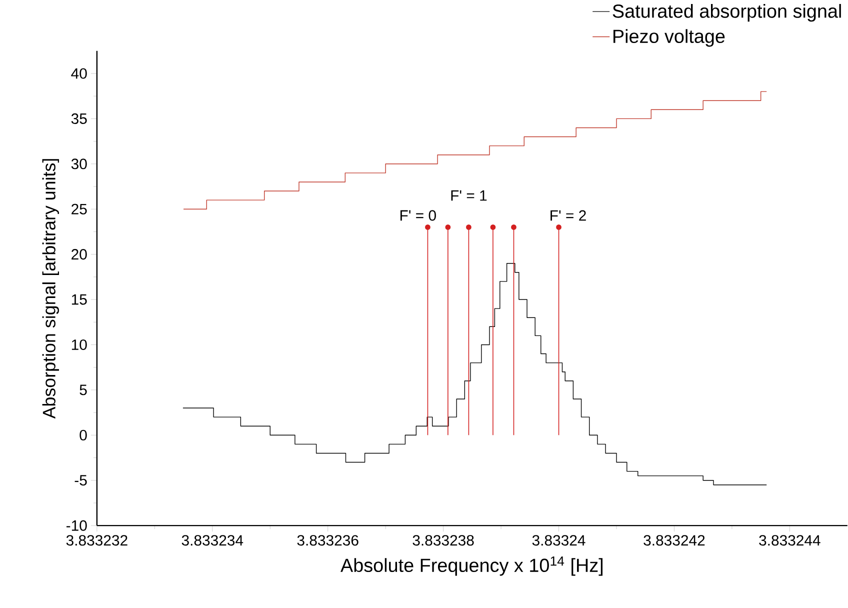  Describe the element at coordinates (83, 390) in the screenshot. I see `y-tick-label: 5` at that location.